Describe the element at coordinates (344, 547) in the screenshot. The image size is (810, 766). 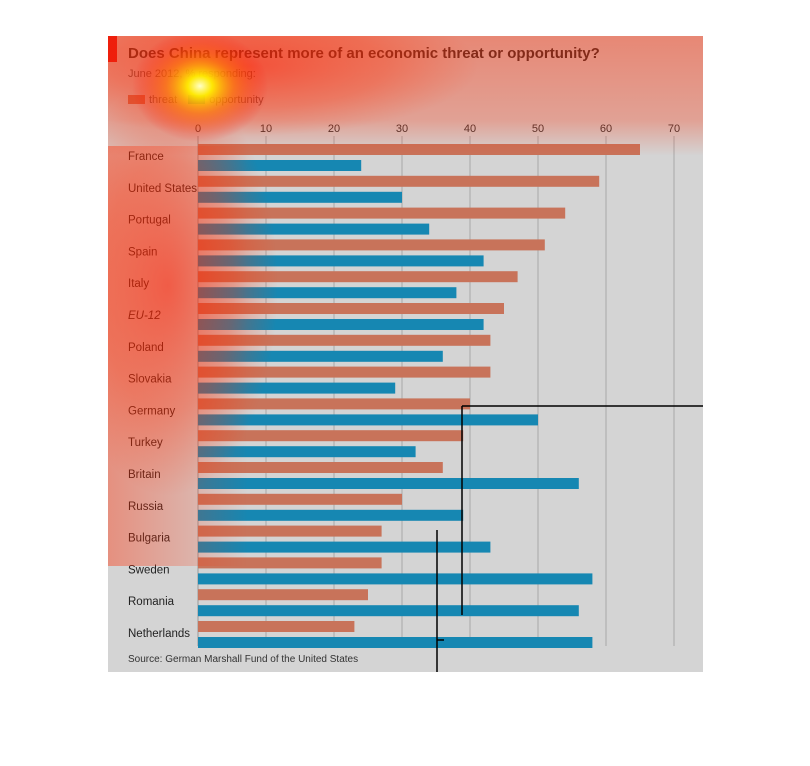
I see `bar-opportunity-bulgaria` at that location.